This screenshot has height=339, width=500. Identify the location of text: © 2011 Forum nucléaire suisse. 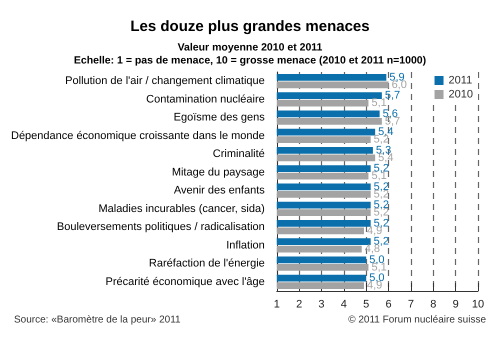
(417, 320).